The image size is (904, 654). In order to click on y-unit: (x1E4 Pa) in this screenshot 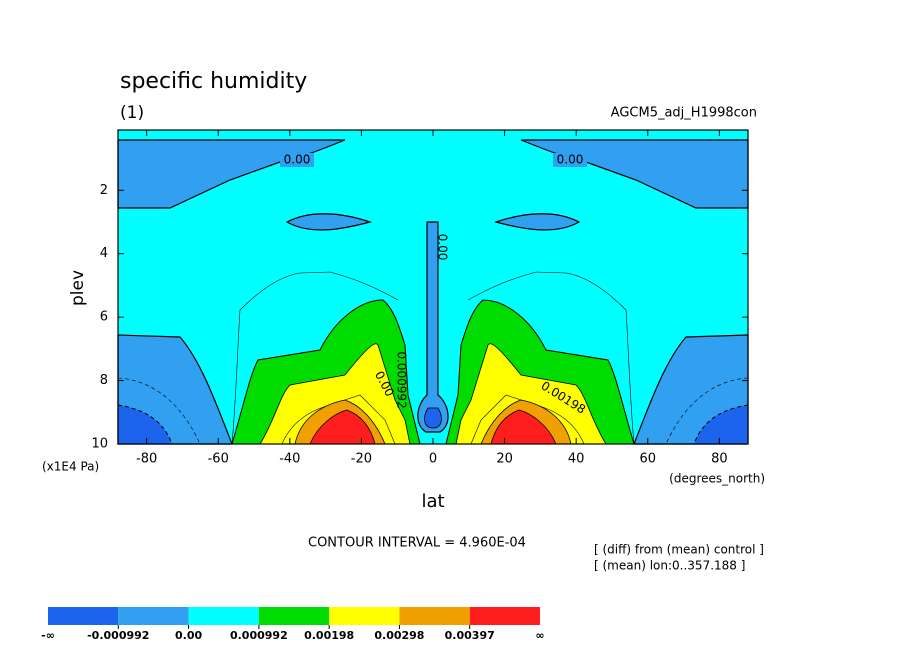, I will do `click(70, 467)`.